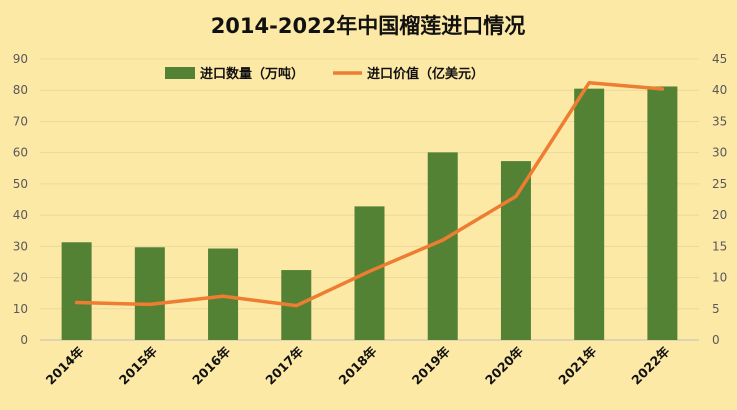 Image resolution: width=737 pixels, height=410 pixels. Describe the element at coordinates (719, 153) in the screenshot. I see `right-tick-label: 30` at that location.